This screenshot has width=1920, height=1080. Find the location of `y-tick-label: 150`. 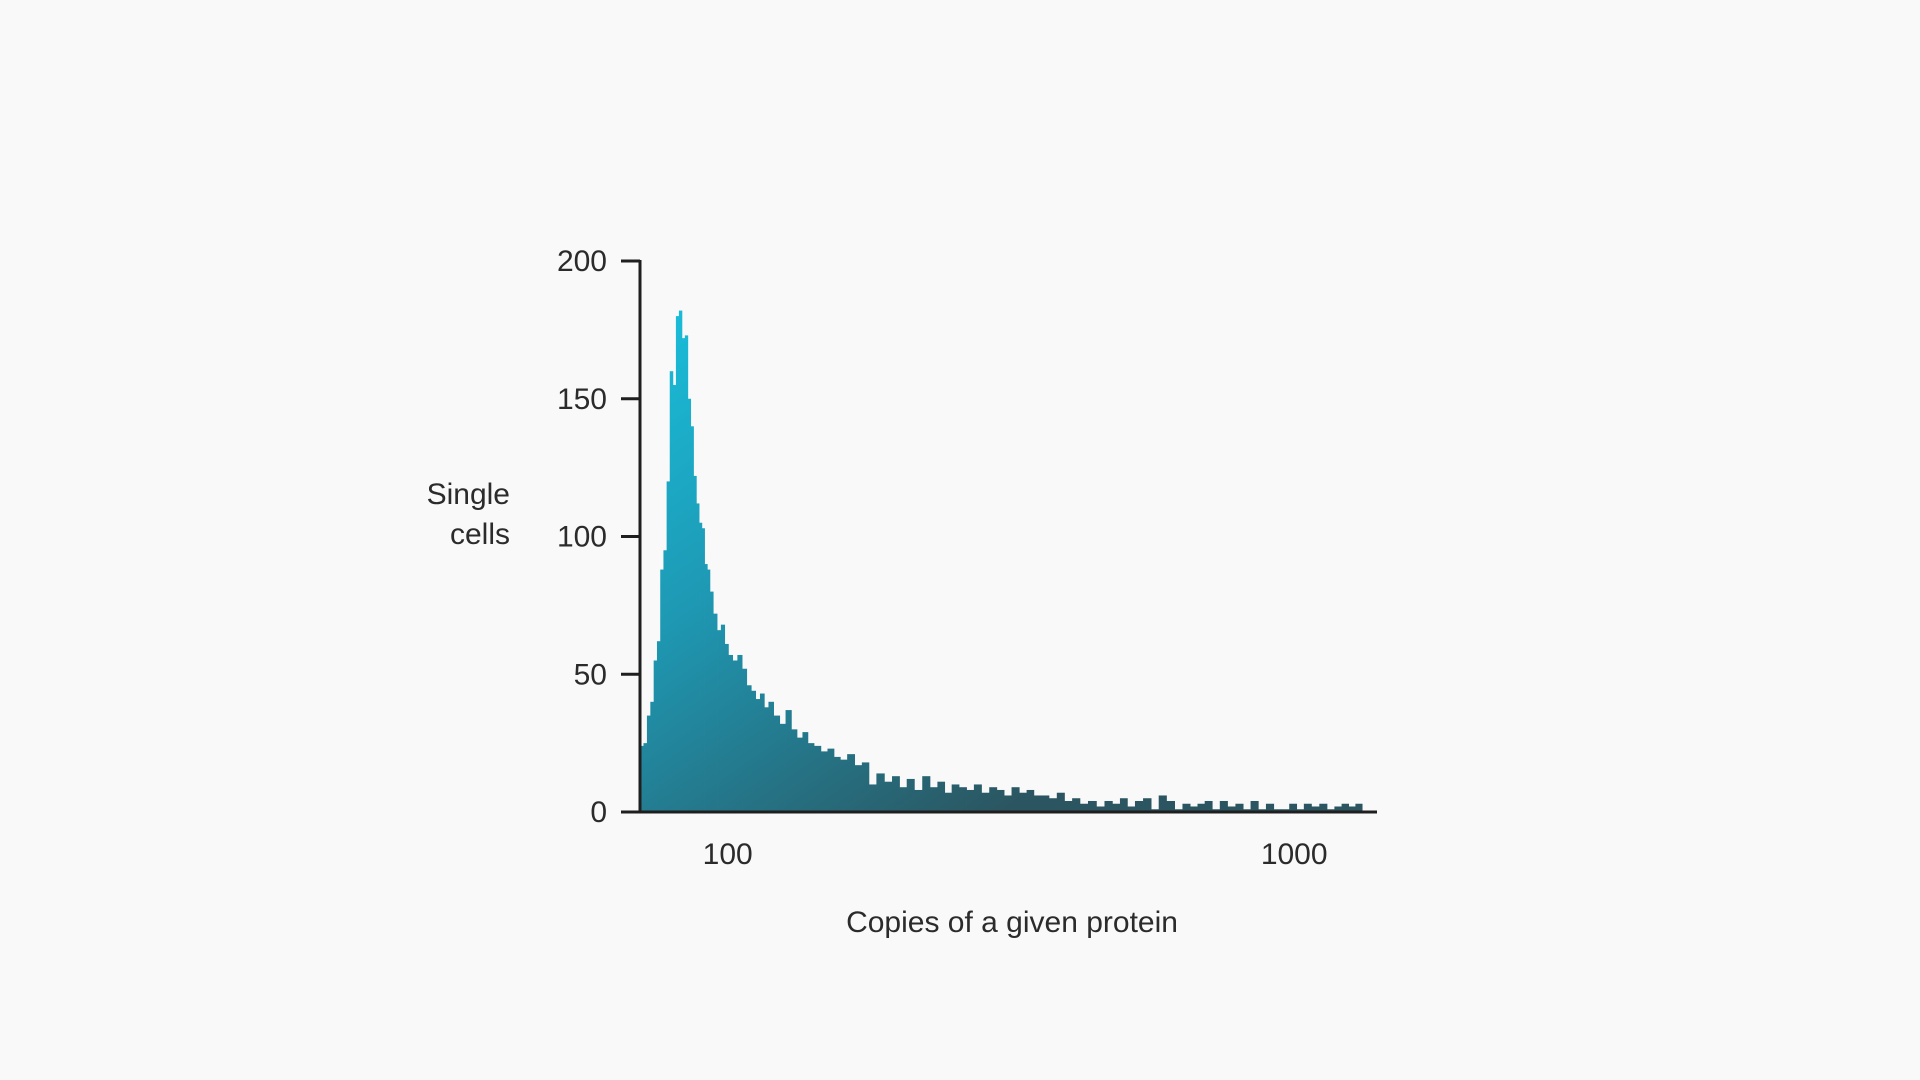

y-tick-label: 150 is located at coordinates (582, 399).